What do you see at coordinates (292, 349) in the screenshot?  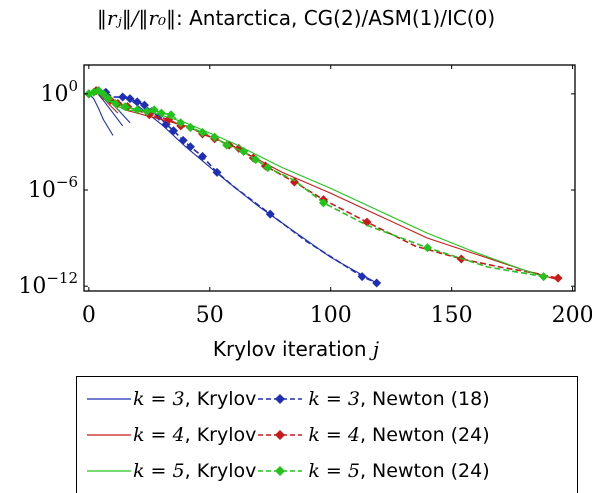 I see `x-axis-label-text: Krylov iteration` at bounding box center [292, 349].